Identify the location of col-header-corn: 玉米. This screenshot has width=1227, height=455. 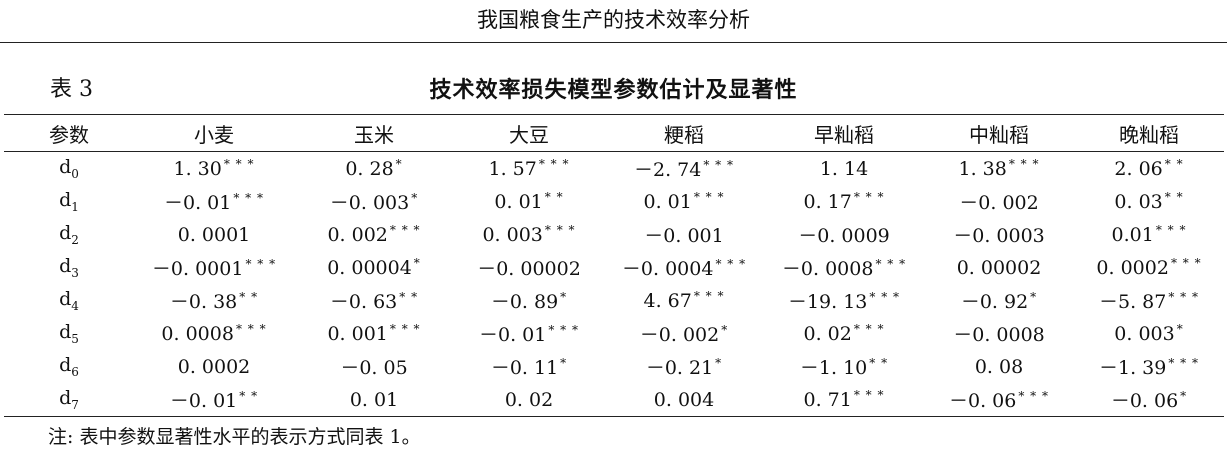
(374, 133).